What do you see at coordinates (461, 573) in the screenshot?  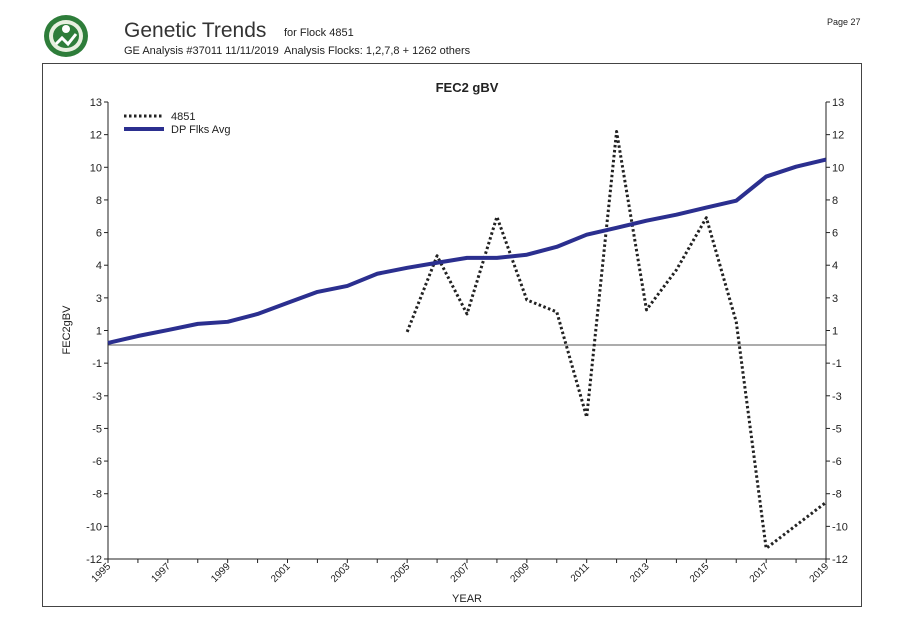 I see `x-tick-label: 2007` at bounding box center [461, 573].